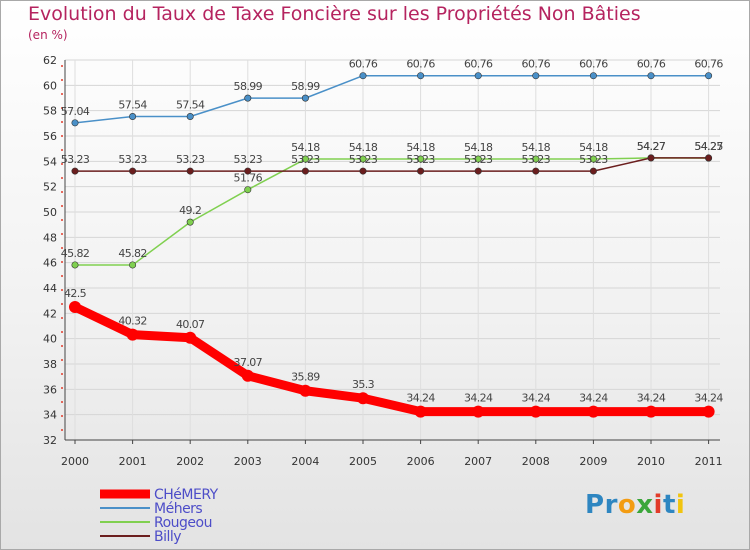 The image size is (750, 550). What do you see at coordinates (50, 136) in the screenshot?
I see `y-tick-label: 56` at bounding box center [50, 136].